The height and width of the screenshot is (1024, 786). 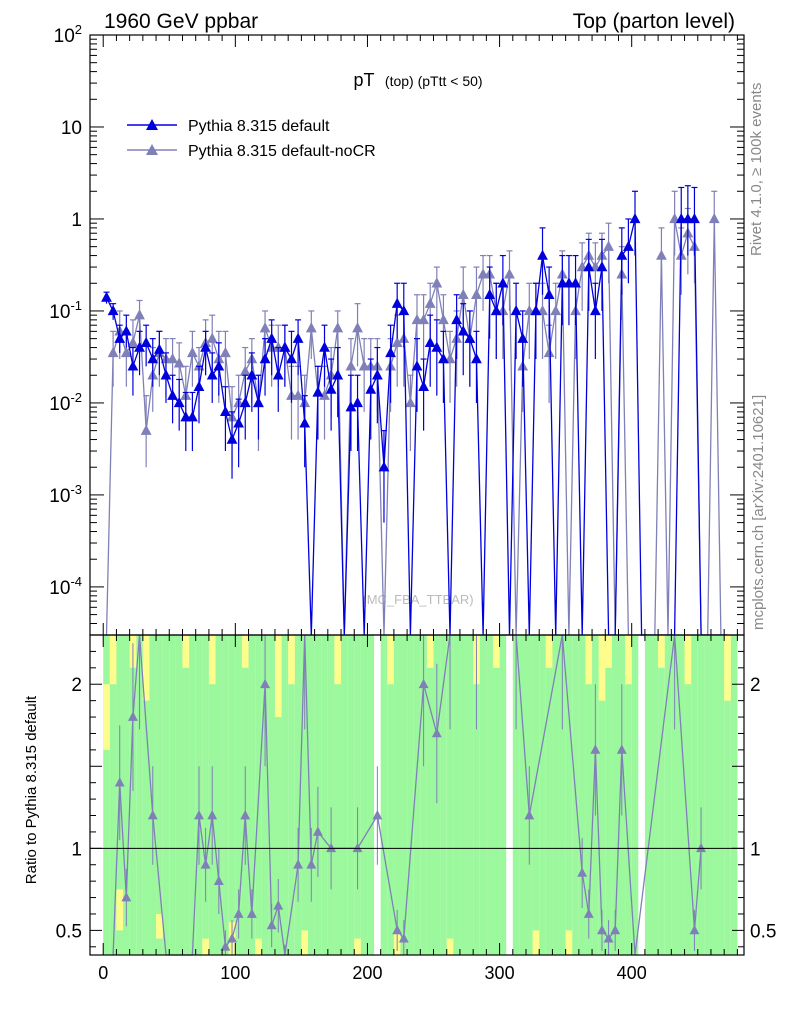 I want to click on y-tick-label: 10⁻², so click(x=65, y=402).